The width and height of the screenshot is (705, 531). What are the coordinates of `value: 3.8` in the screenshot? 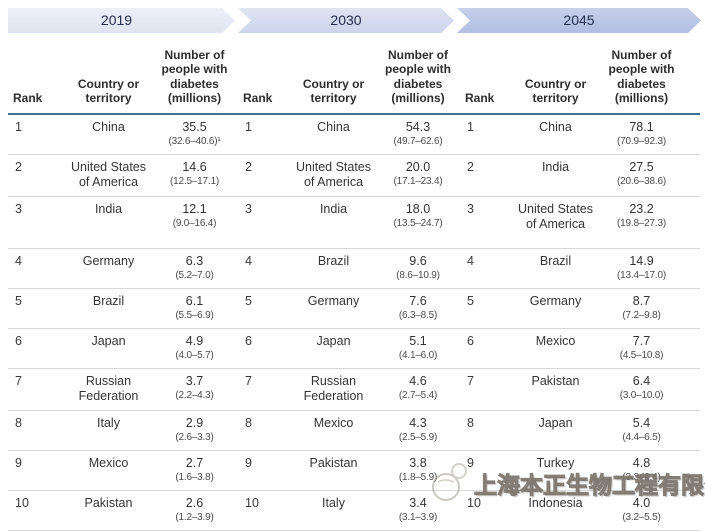 It's located at (418, 463).